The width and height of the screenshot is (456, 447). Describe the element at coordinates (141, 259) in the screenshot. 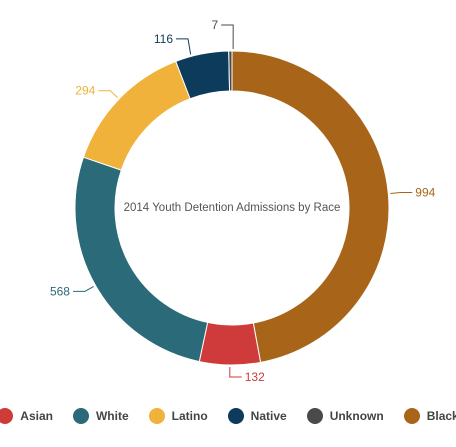

I see `slice-white` at that location.